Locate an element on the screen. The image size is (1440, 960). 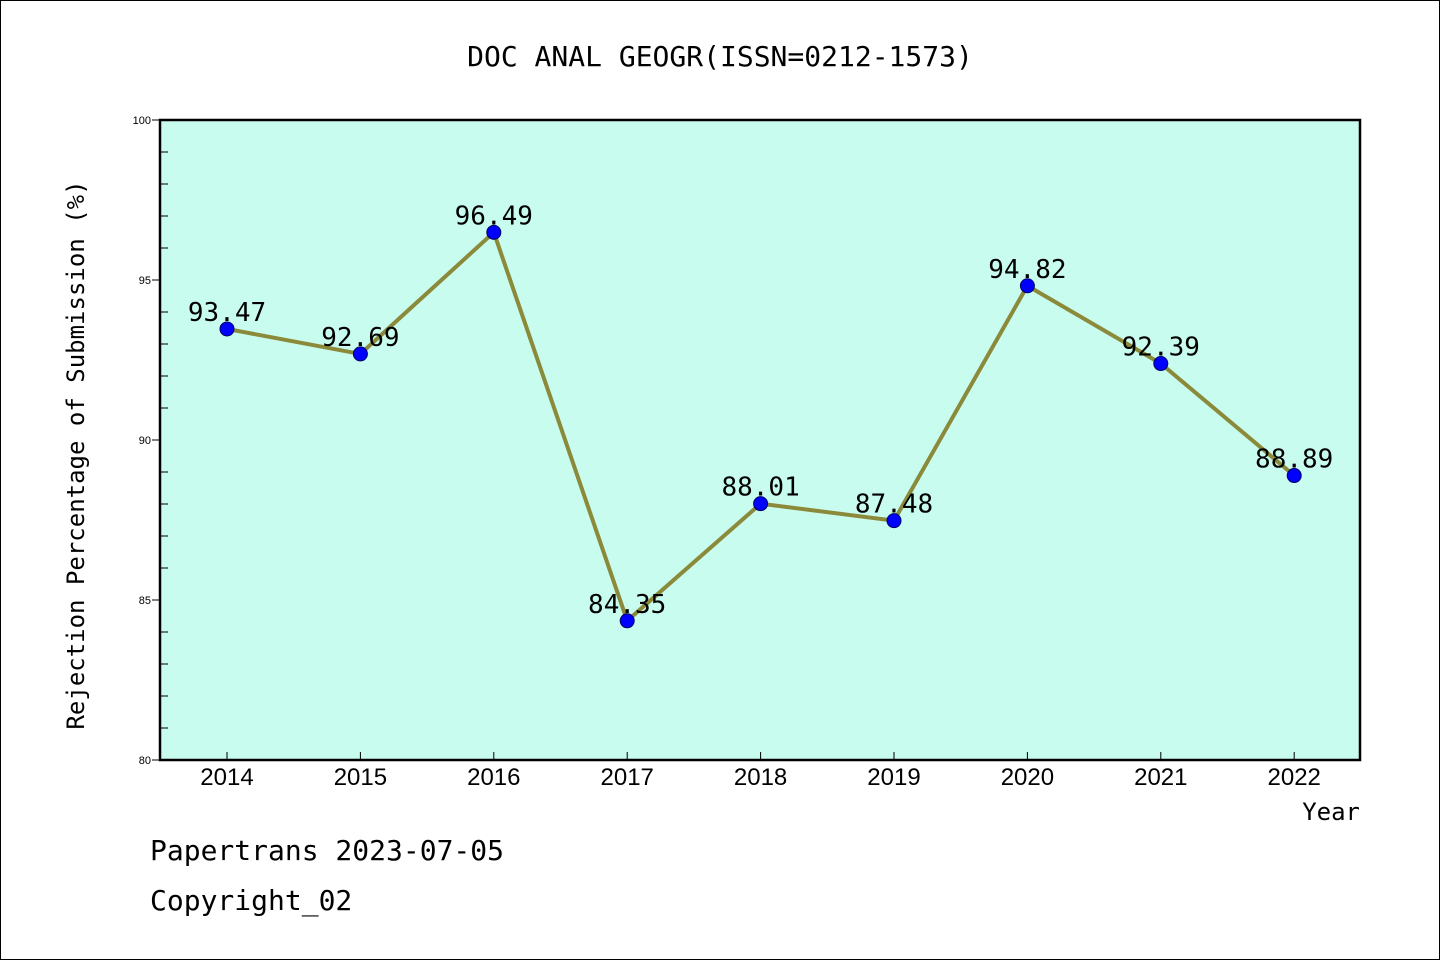
y-tick-label: 85 is located at coordinates (145, 601).